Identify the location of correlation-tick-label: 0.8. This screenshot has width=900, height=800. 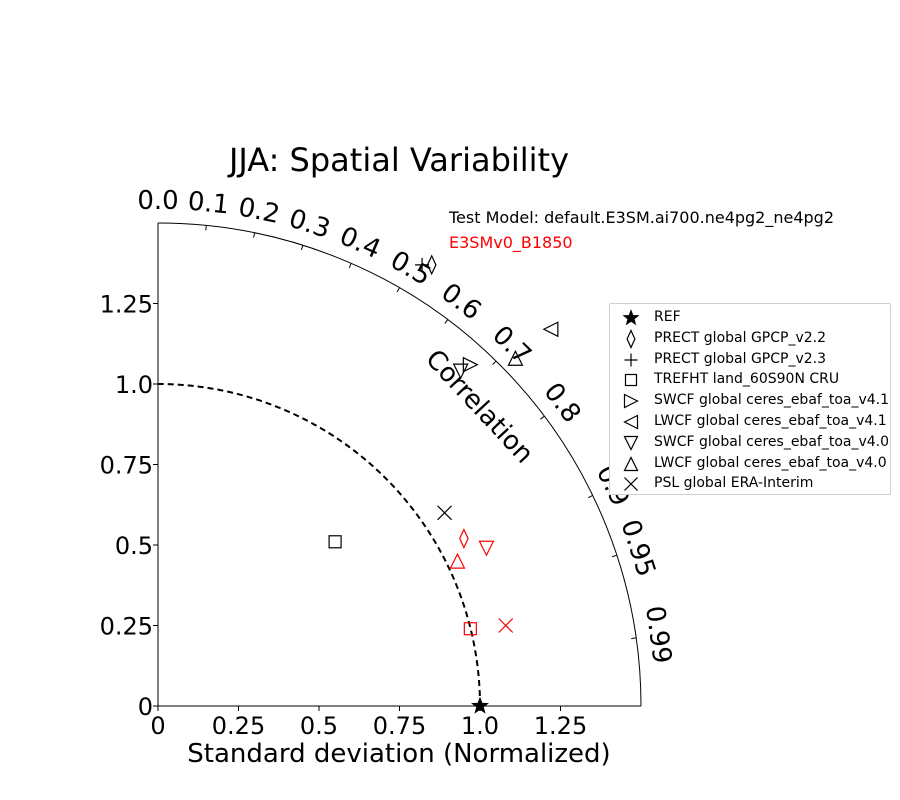
(562, 402).